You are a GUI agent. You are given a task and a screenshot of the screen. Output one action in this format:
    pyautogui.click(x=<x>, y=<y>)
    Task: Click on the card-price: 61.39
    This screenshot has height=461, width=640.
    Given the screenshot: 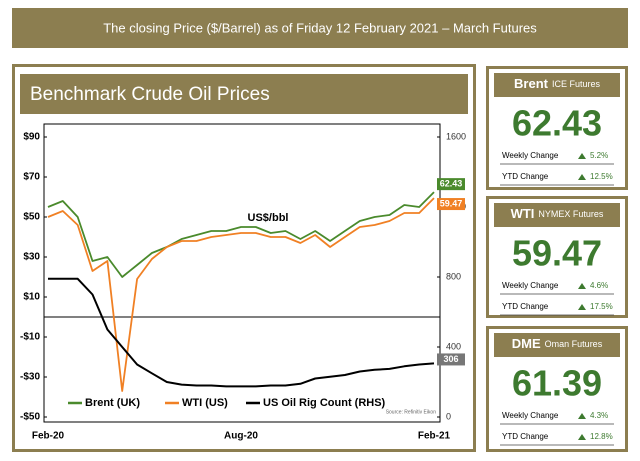 What is the action you would take?
    pyautogui.click(x=557, y=383)
    